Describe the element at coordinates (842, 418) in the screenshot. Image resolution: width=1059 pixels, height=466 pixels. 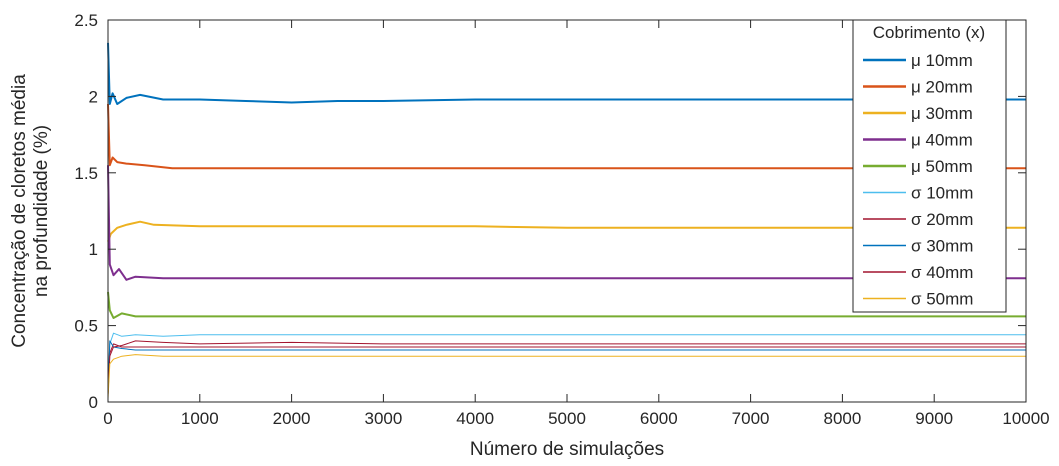
I see `x-tick-label: 8000` at that location.